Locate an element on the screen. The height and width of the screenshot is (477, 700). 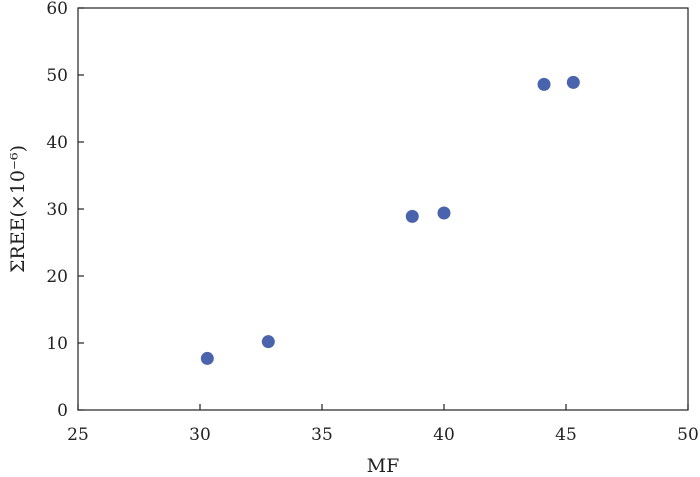
y-tick-label: 10 is located at coordinates (57, 344).